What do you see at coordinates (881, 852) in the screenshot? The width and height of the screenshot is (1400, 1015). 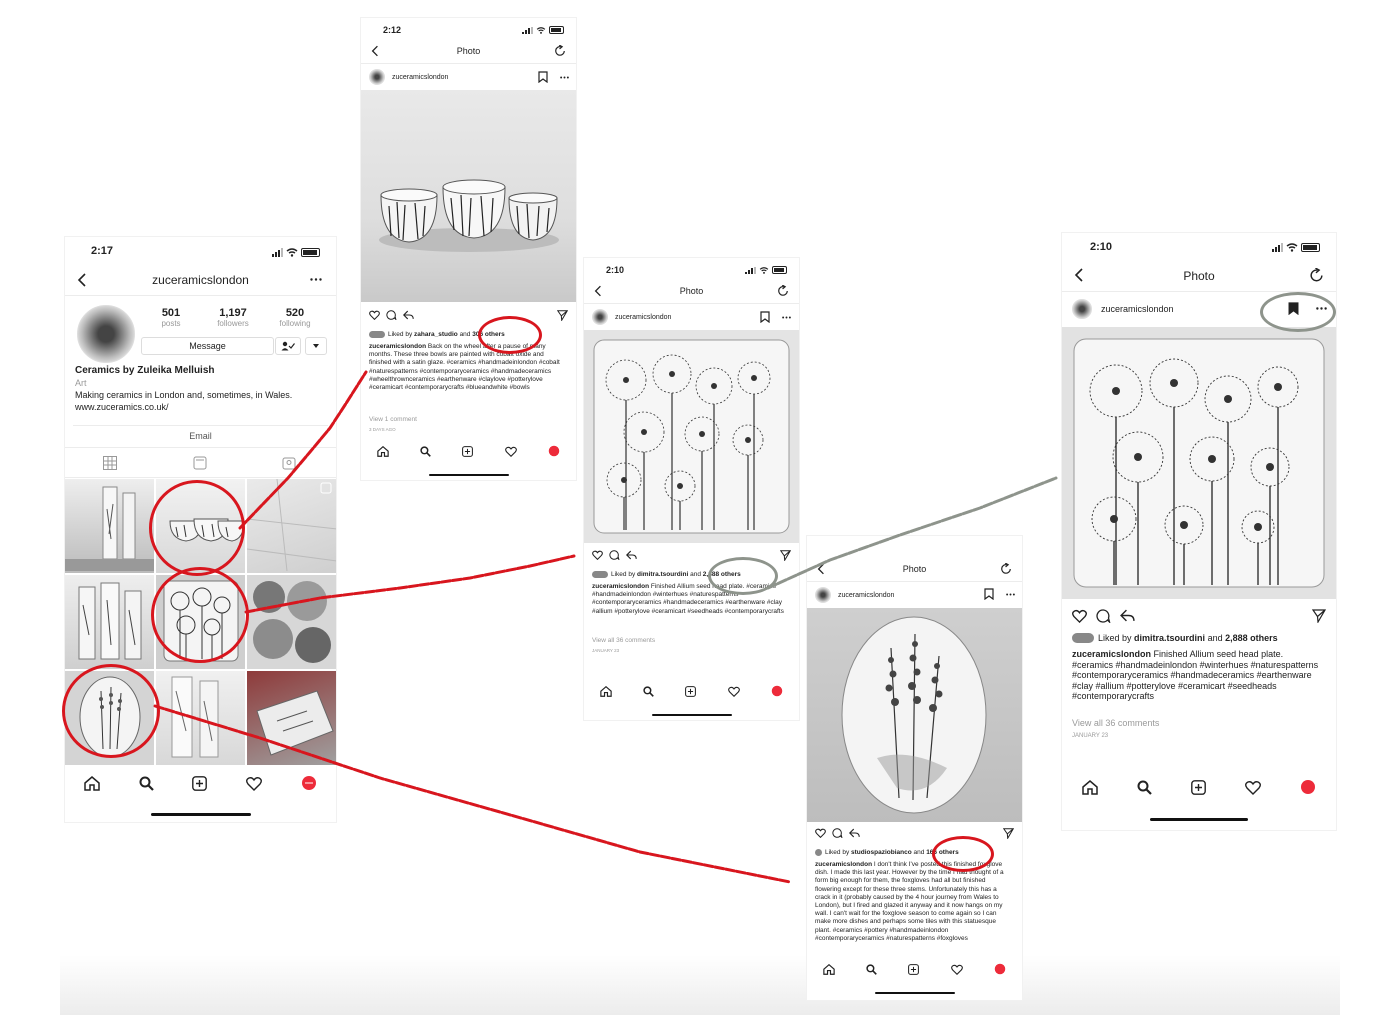 I see `liked-by-user: studiospaziobianco` at bounding box center [881, 852].